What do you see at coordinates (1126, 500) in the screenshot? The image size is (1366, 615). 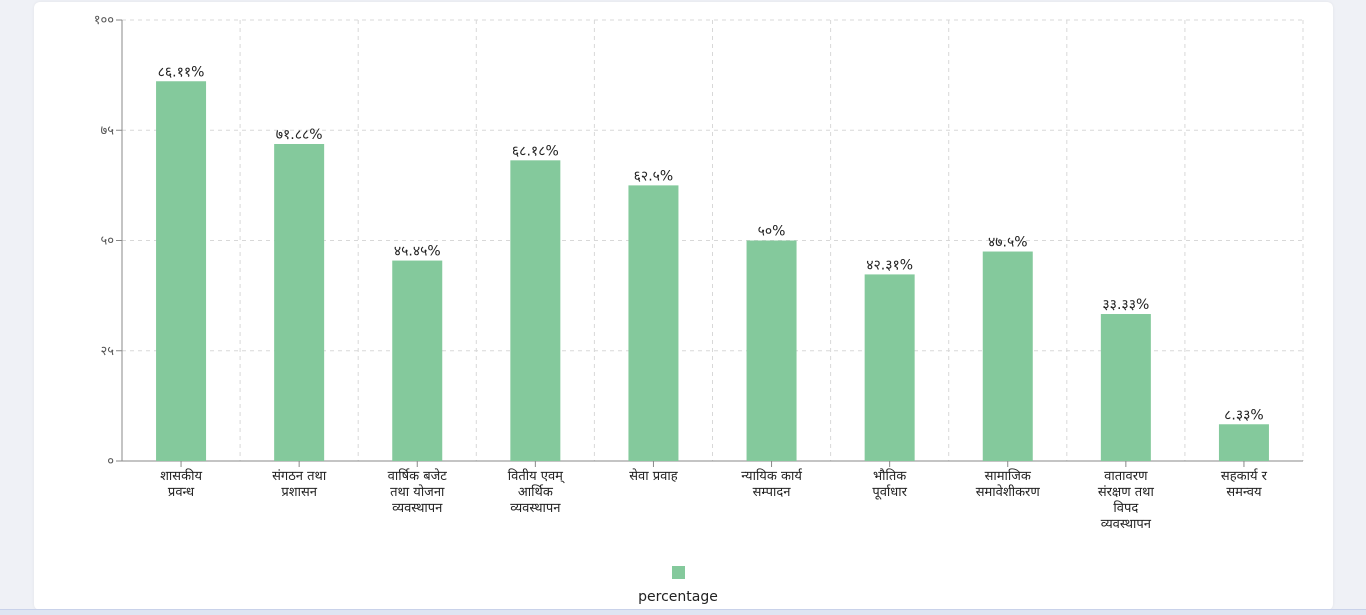 I see `x-tick-label: वातावरण संरक्षण तथा विपद व्यवस्थापन` at bounding box center [1126, 500].